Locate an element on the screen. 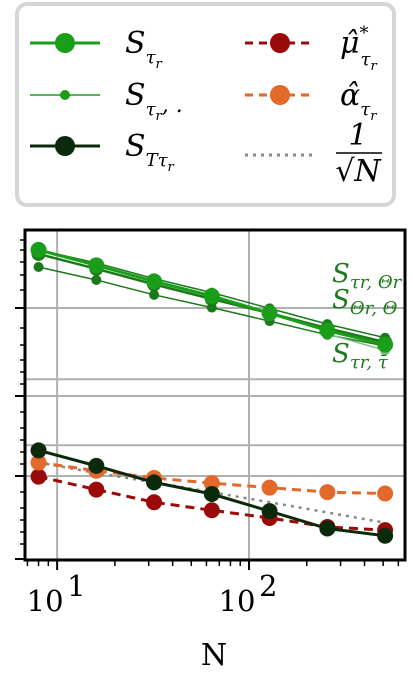 The image size is (413, 682). legend-frac-den: √N is located at coordinates (358, 171).